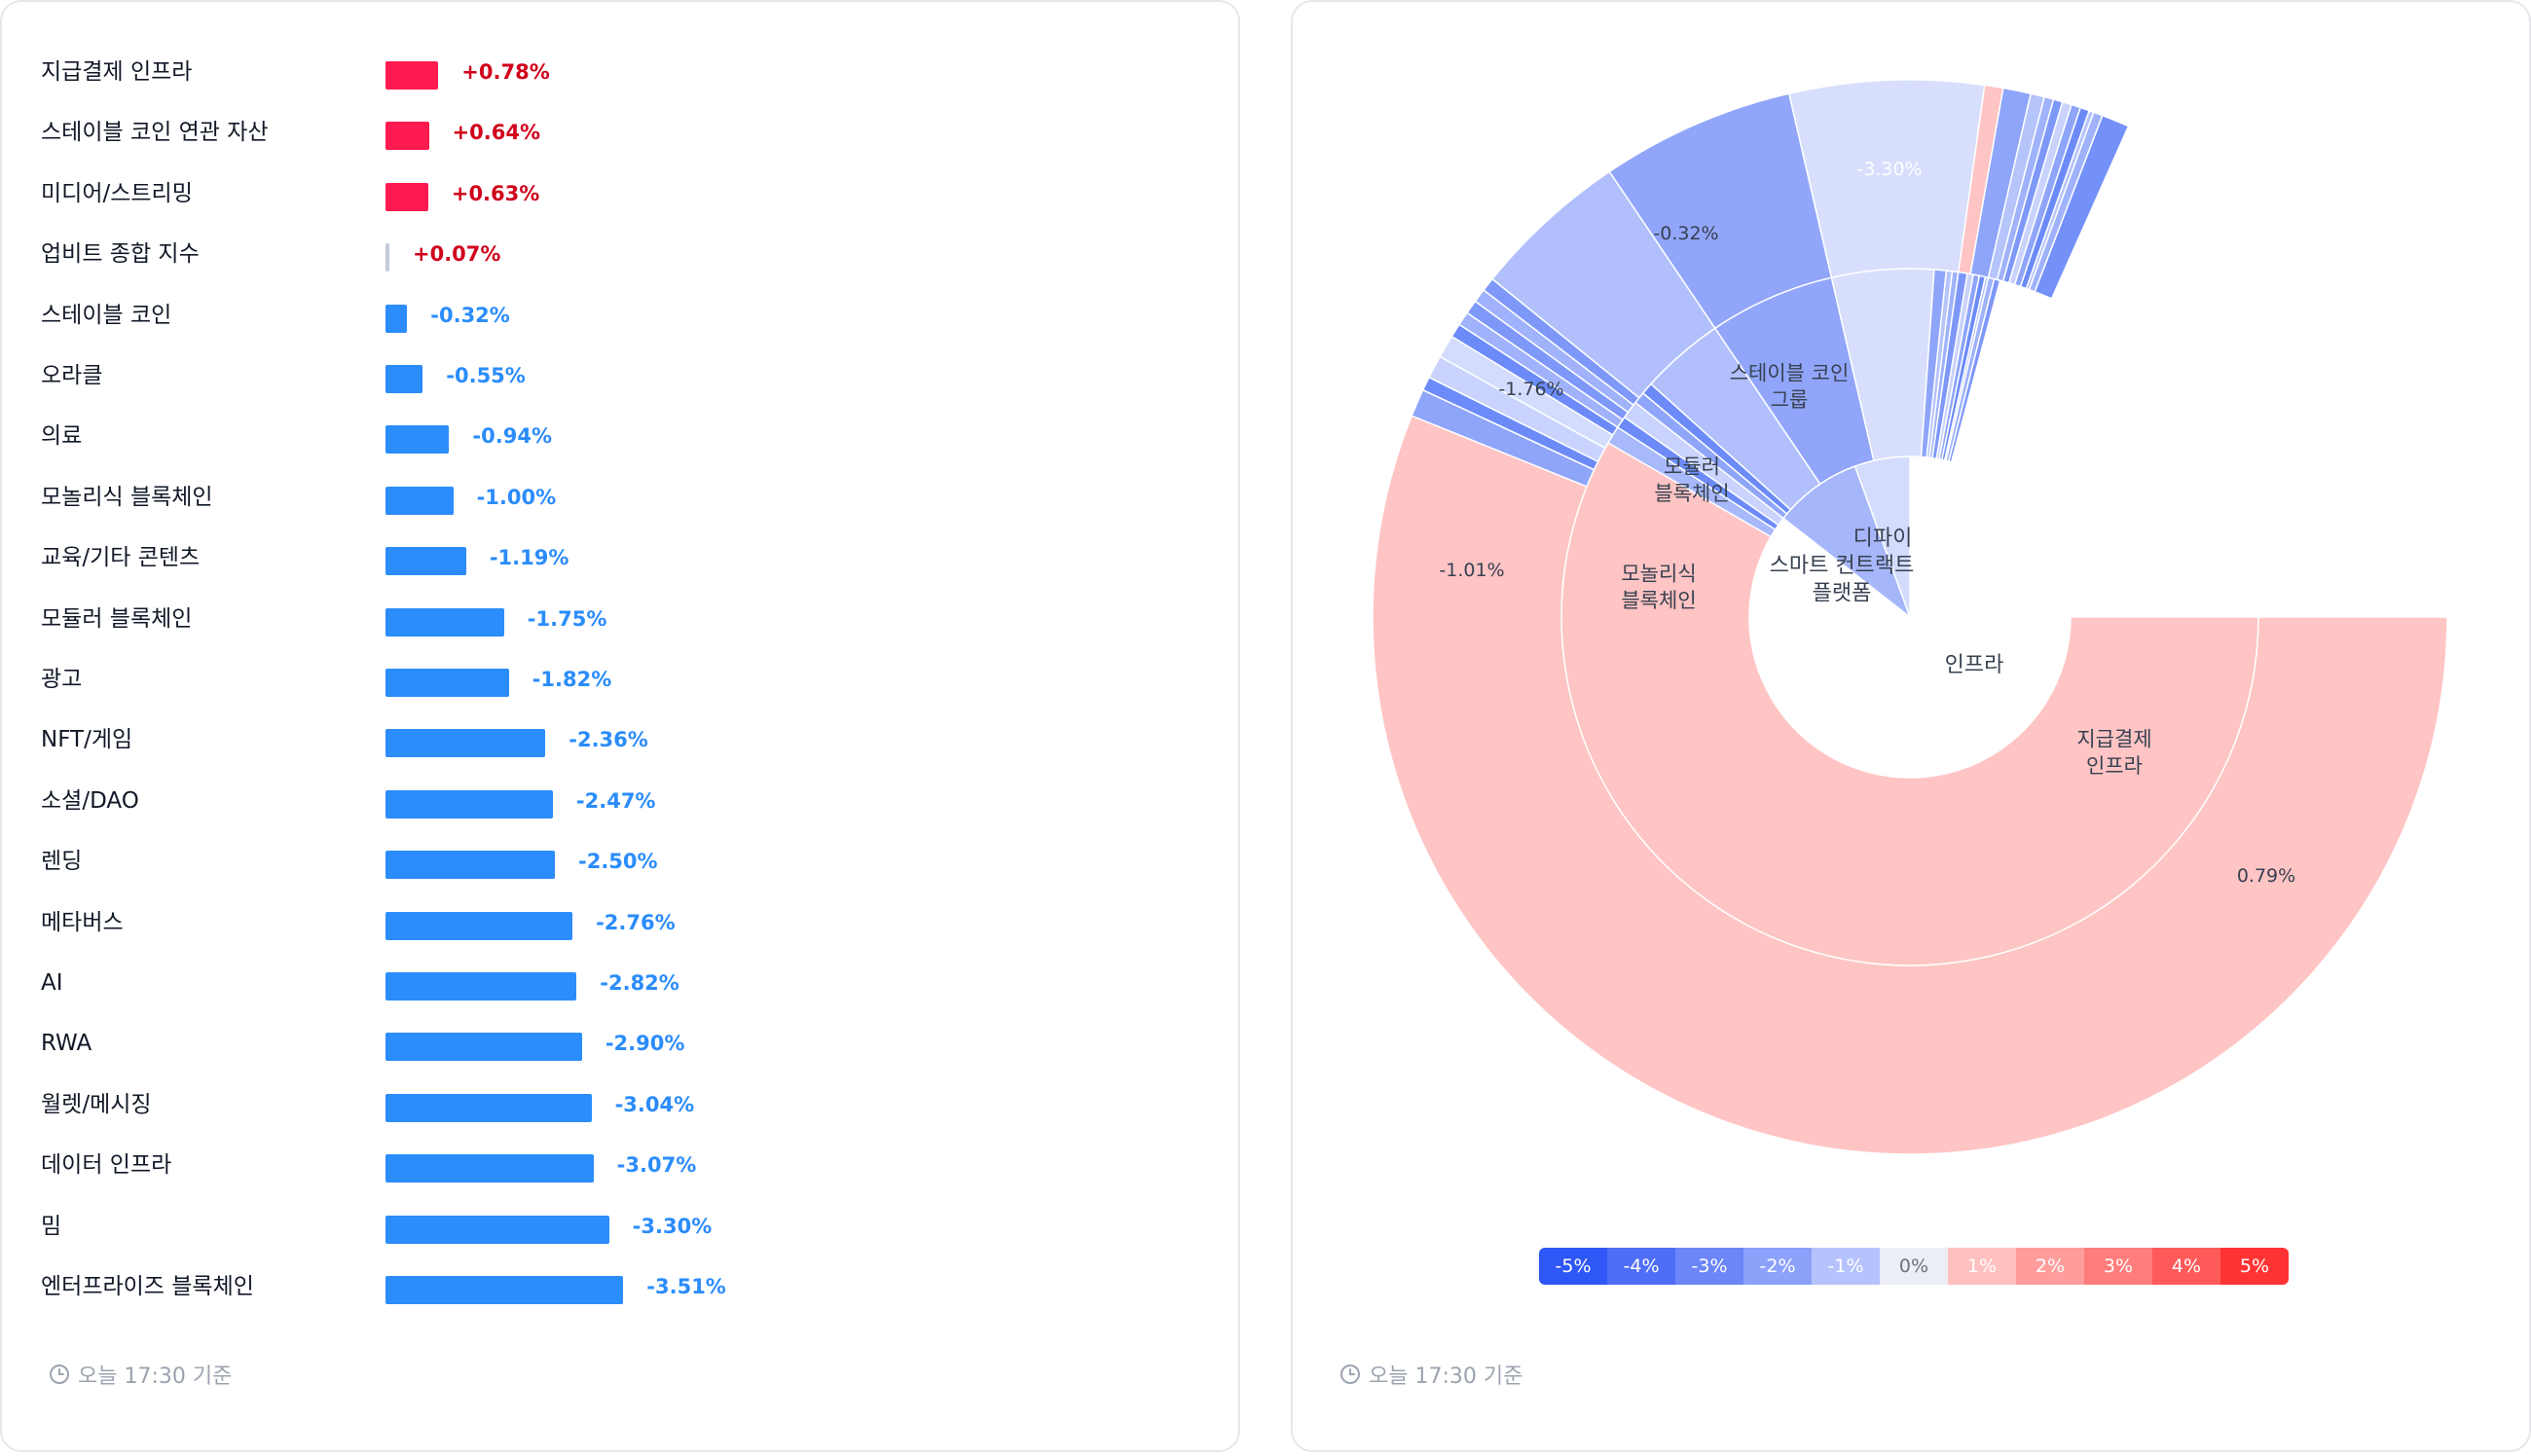 The image size is (2531, 1456). Describe the element at coordinates (2118, 1266) in the screenshot. I see `legend-swatch: 3%` at that location.